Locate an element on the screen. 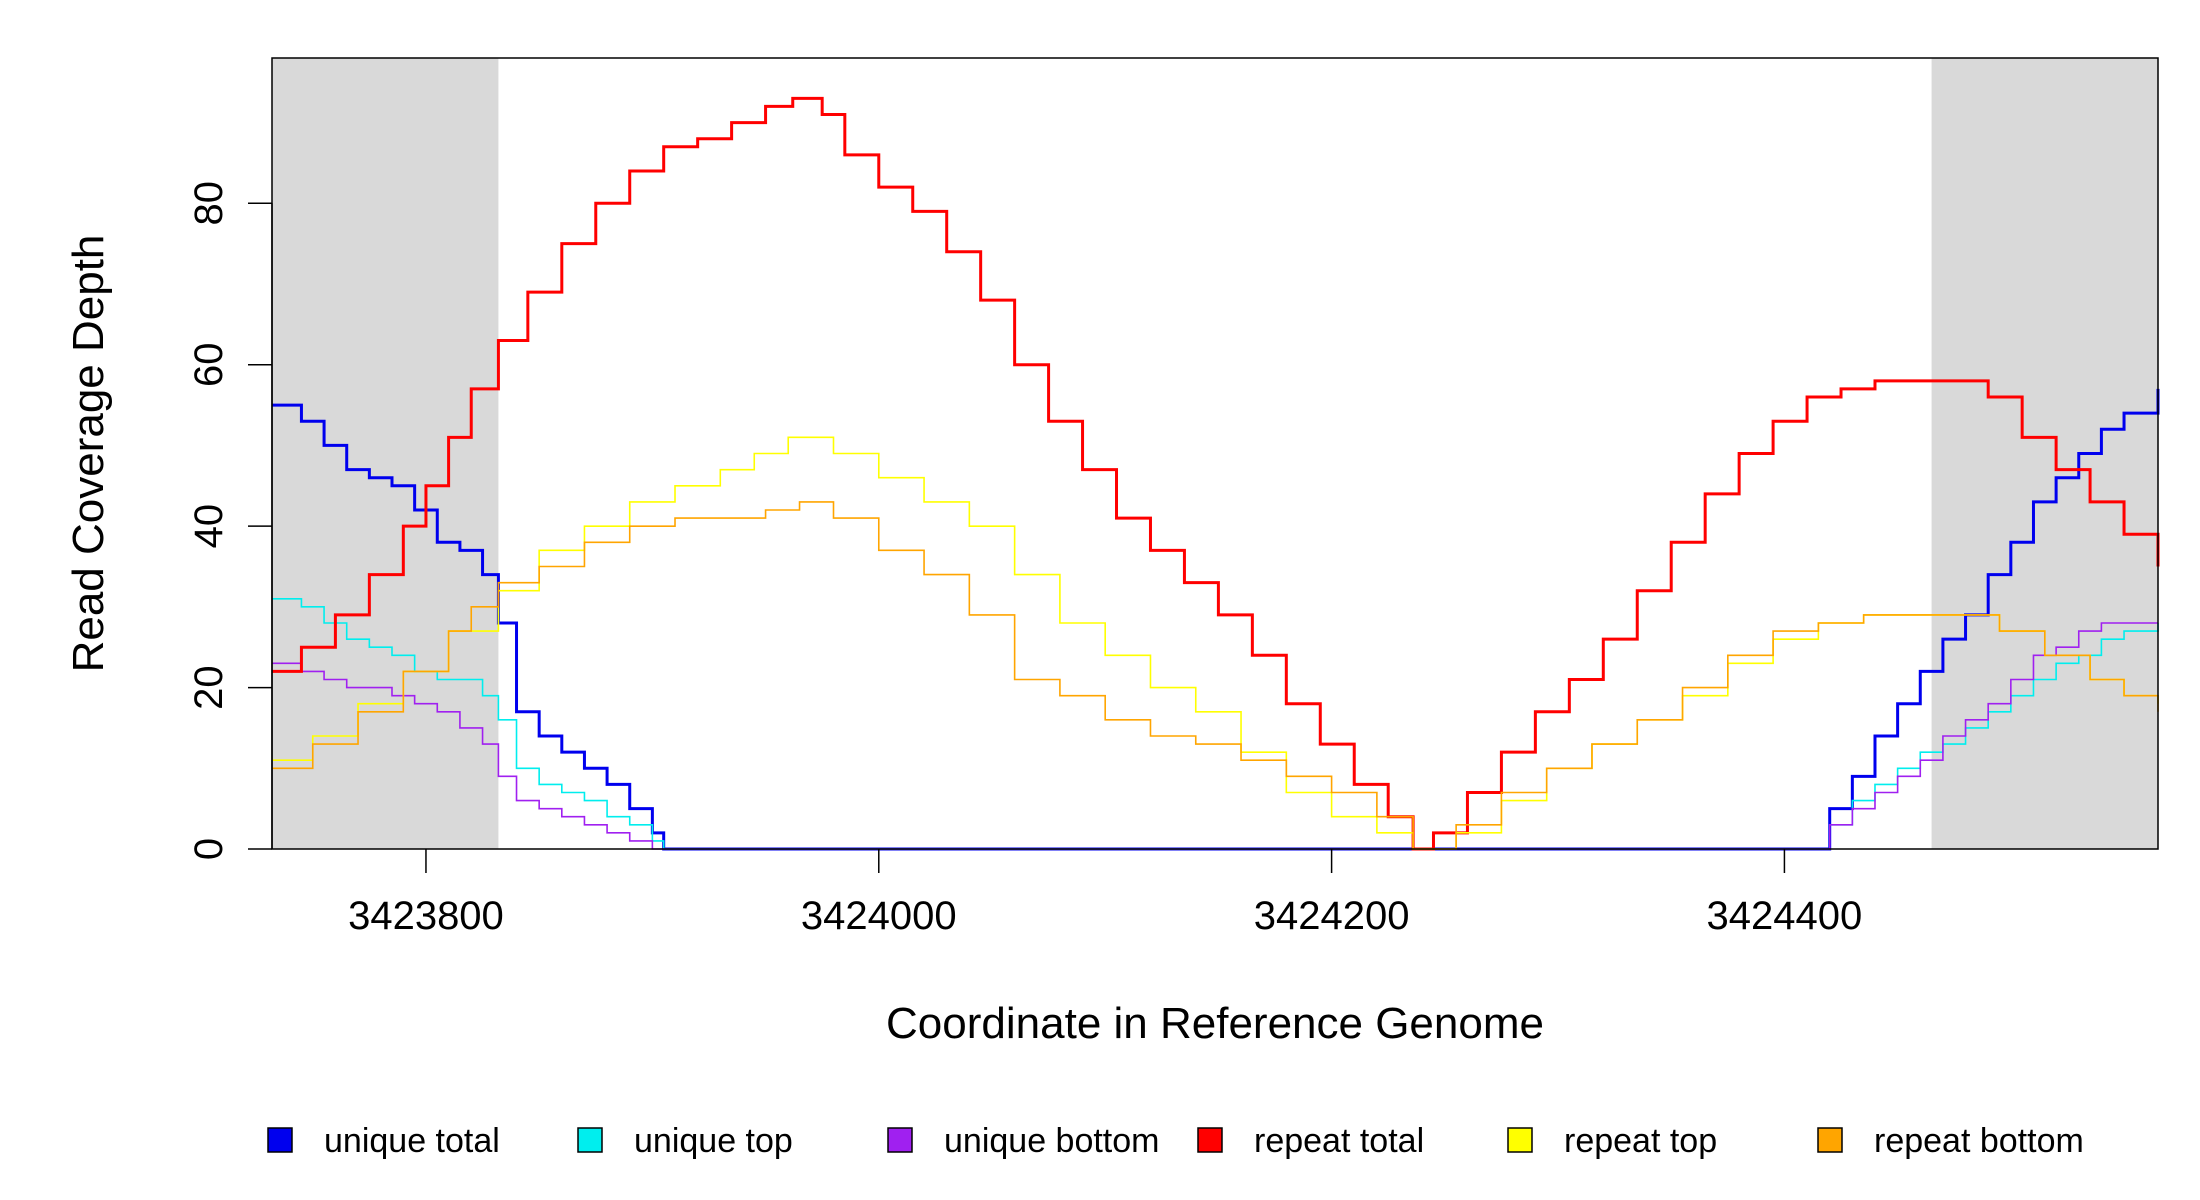 Image resolution: width=2200 pixels, height=1200 pixels. legend-label: unique top is located at coordinates (713, 1141).